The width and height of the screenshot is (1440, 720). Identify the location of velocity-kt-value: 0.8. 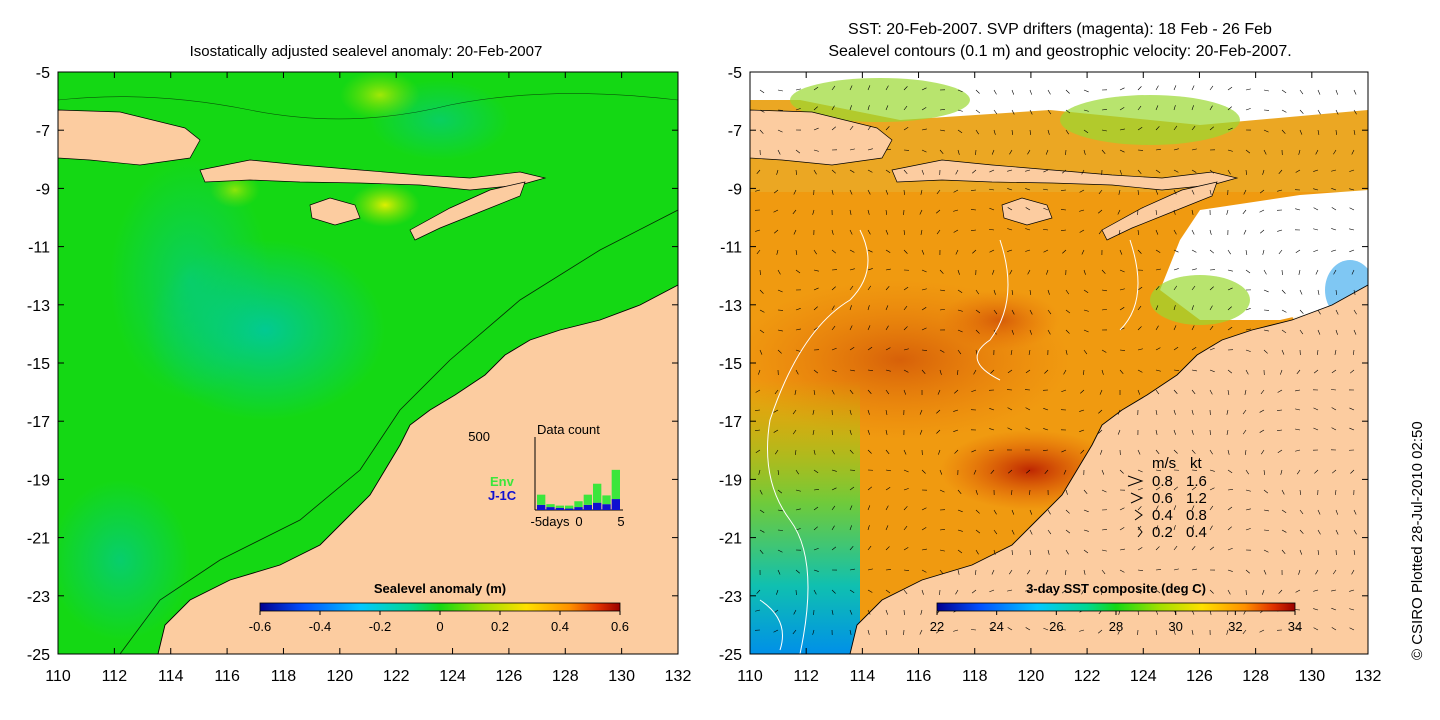
(1196, 515).